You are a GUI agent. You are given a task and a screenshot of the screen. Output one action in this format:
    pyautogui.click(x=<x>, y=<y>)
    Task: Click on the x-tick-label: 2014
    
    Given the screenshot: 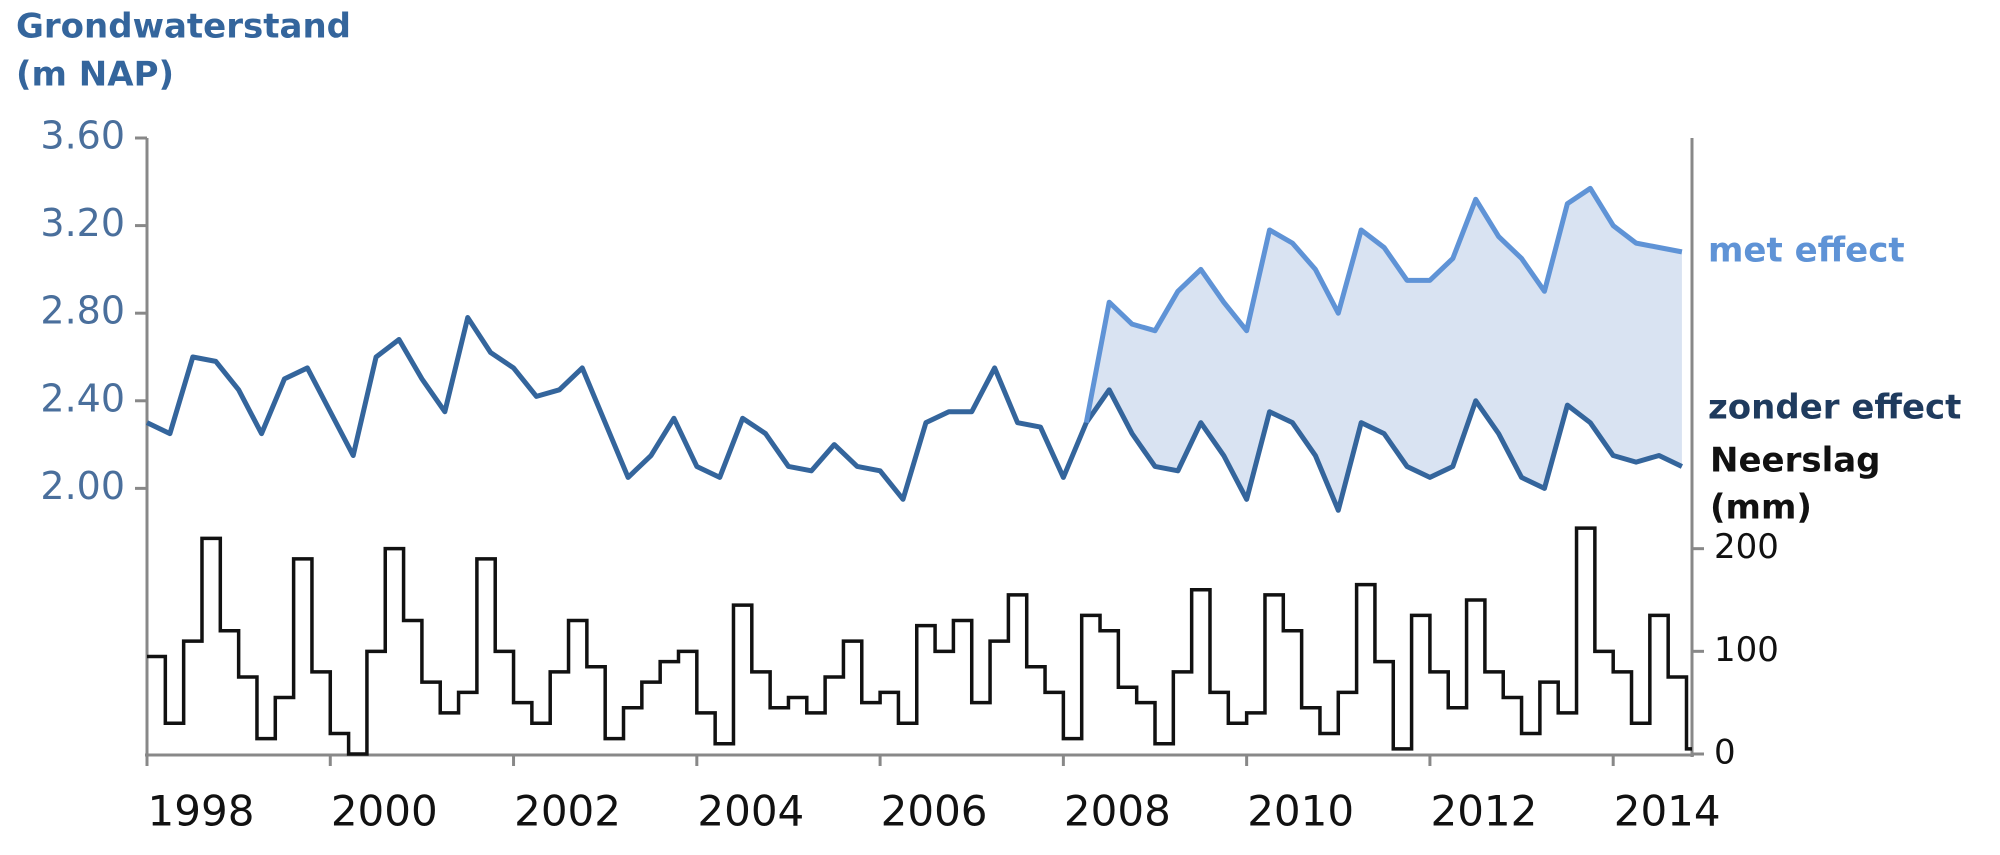 What is the action you would take?
    pyautogui.click(x=1667, y=811)
    